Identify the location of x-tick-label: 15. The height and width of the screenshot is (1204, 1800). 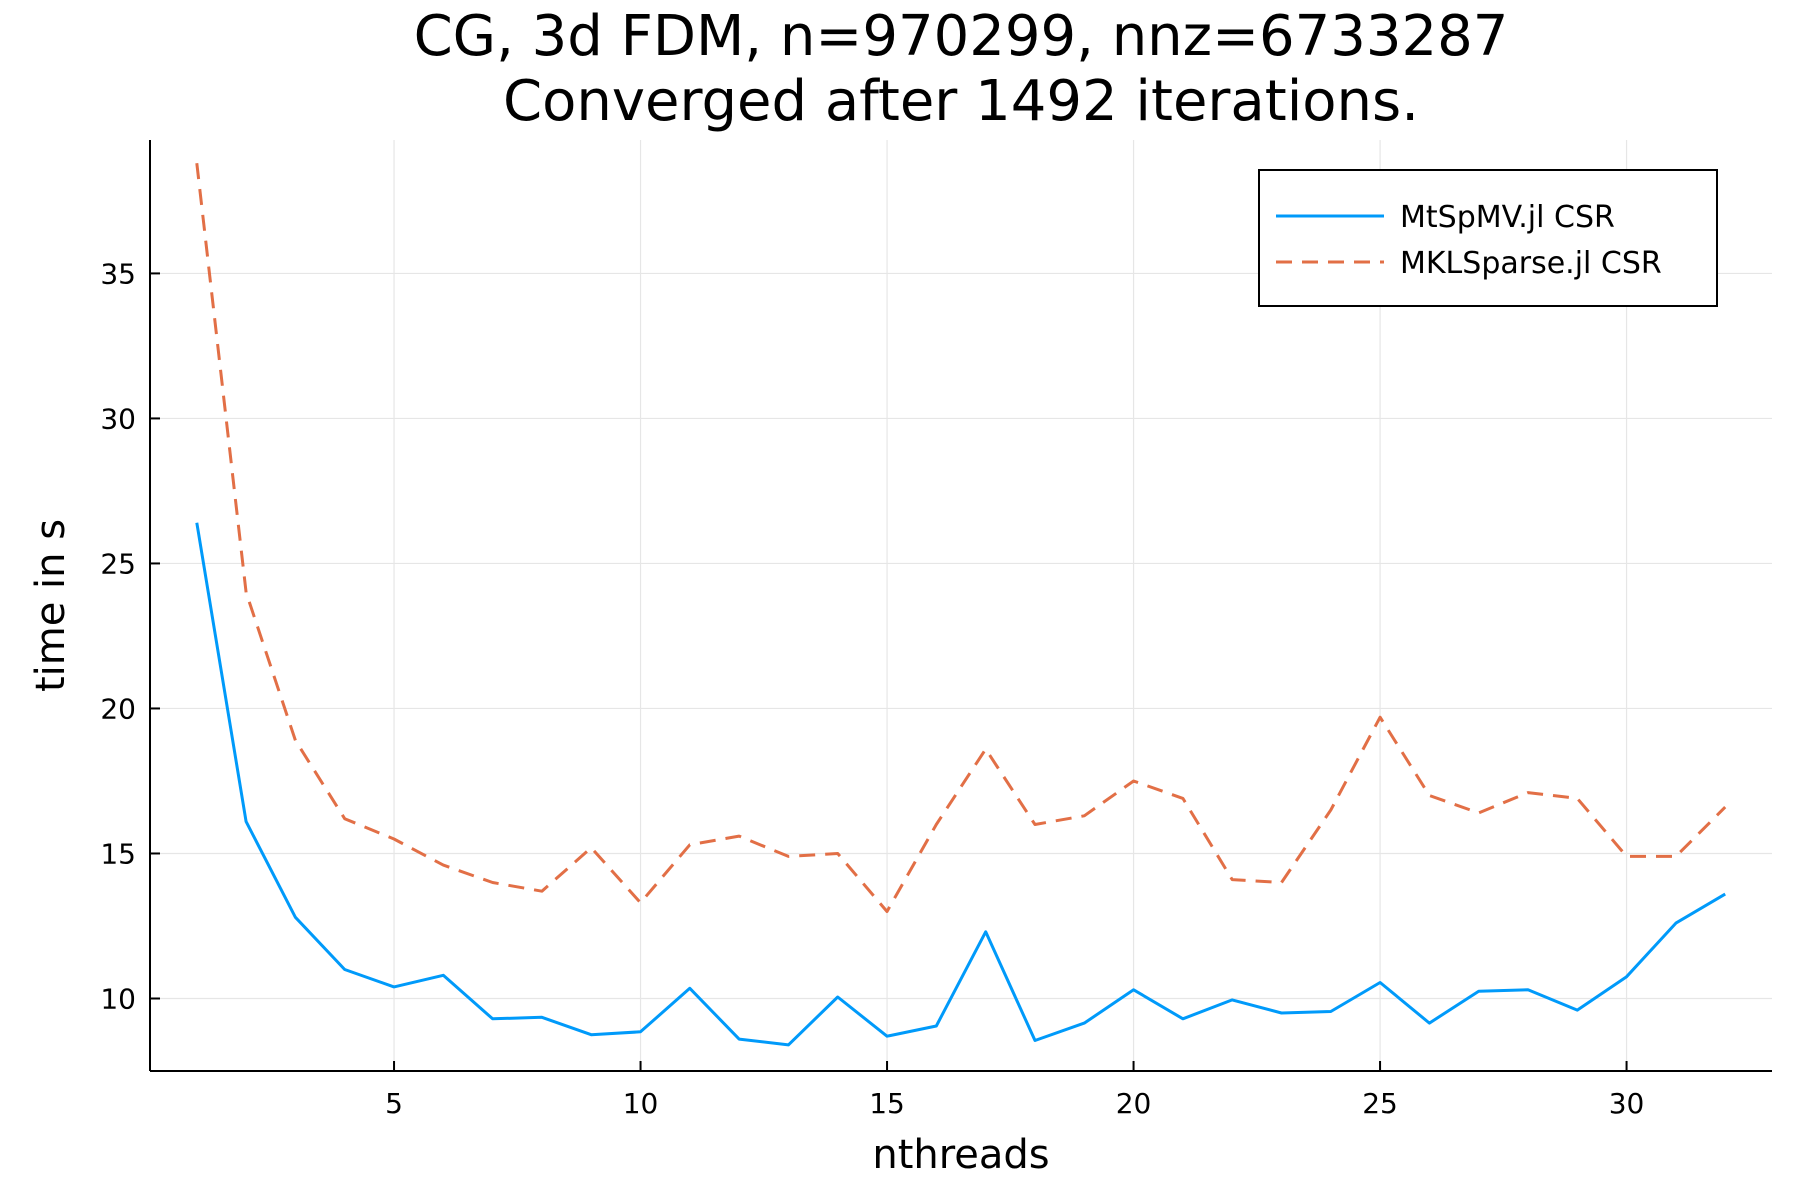
(887, 1103).